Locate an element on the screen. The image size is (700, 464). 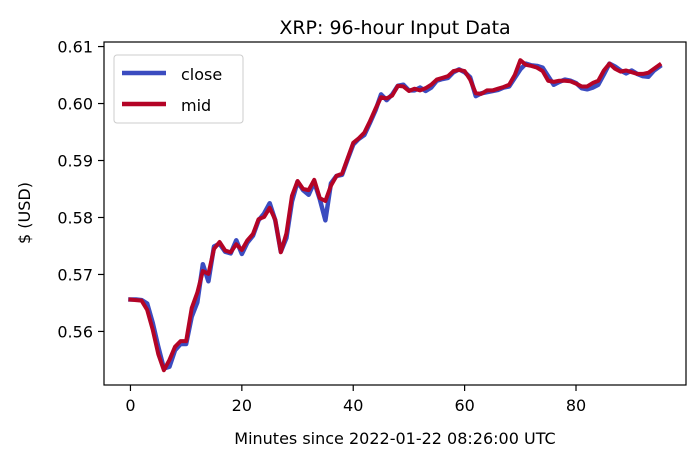
x-tick-label: 20 is located at coordinates (242, 405).